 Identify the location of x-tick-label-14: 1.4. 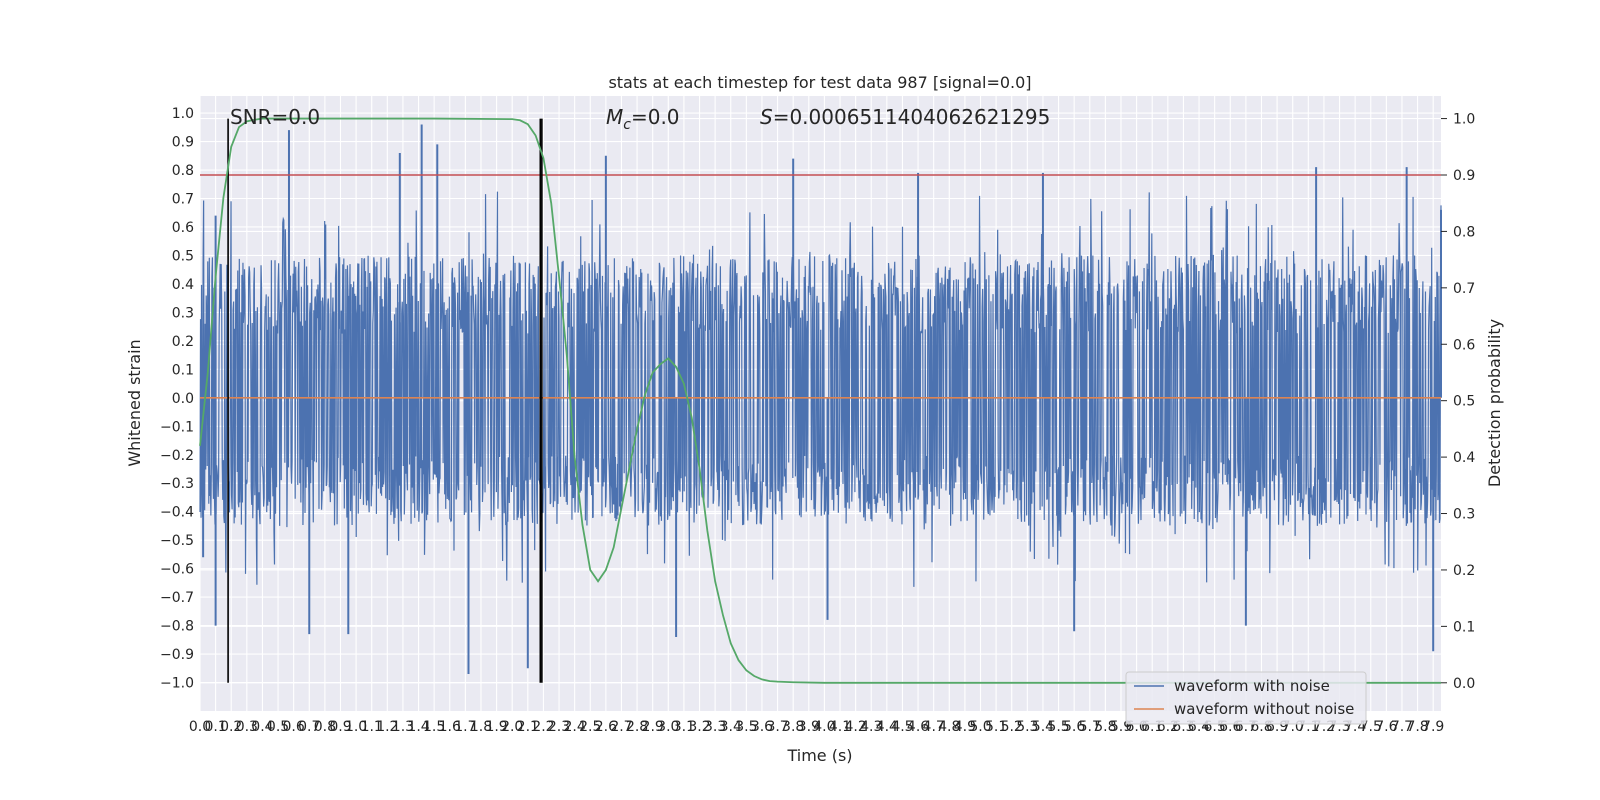
(418, 727).